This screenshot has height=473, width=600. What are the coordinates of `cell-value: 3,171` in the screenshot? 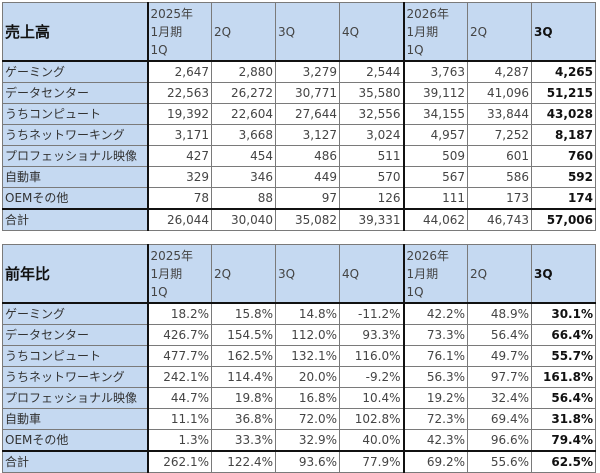 It's located at (179, 135).